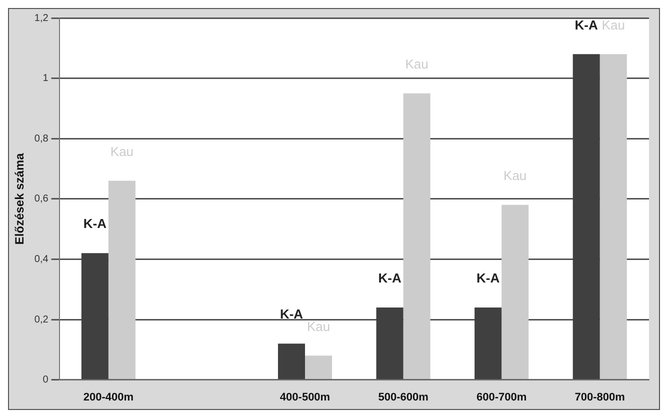  What do you see at coordinates (41, 259) in the screenshot?
I see `y-tick-label: 0,4` at bounding box center [41, 259].